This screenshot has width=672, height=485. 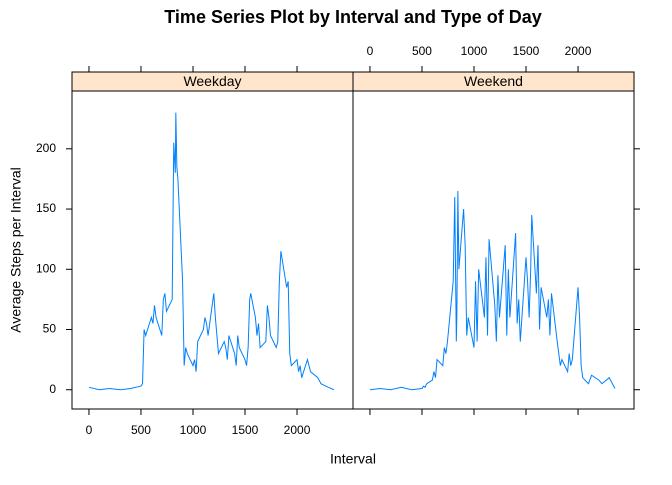 I want to click on x-axis-label: Interval, so click(x=353, y=459).